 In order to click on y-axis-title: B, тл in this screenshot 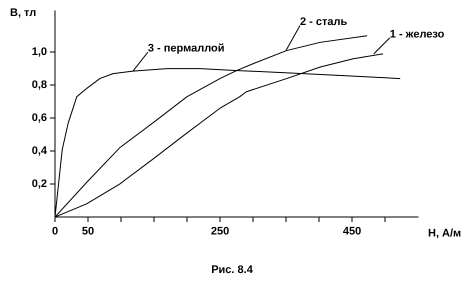, I will do `click(23, 13)`.